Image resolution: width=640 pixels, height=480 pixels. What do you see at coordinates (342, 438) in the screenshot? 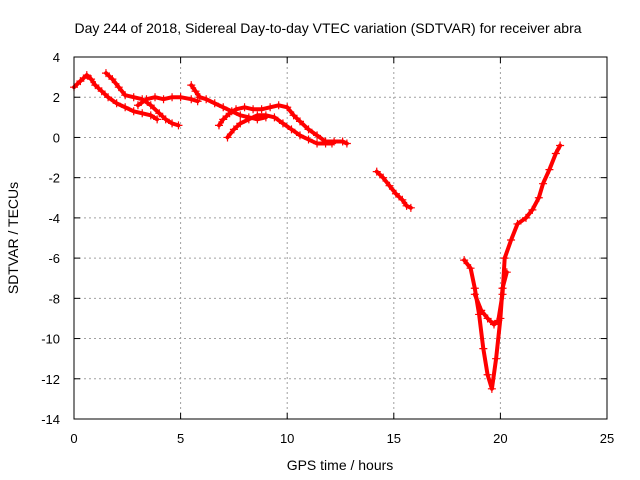
I see `x-tick-labels: 0 5 10 15 20 25` at bounding box center [342, 438].